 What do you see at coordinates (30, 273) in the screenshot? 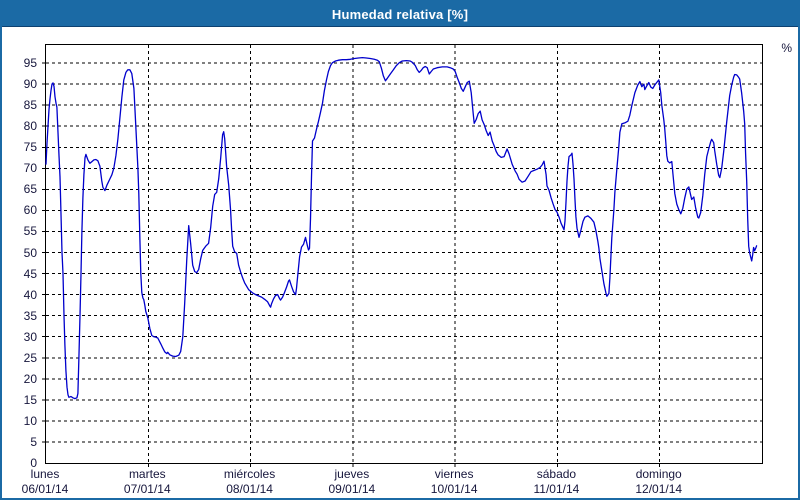
I see `y-tick-label: 45` at bounding box center [30, 273].